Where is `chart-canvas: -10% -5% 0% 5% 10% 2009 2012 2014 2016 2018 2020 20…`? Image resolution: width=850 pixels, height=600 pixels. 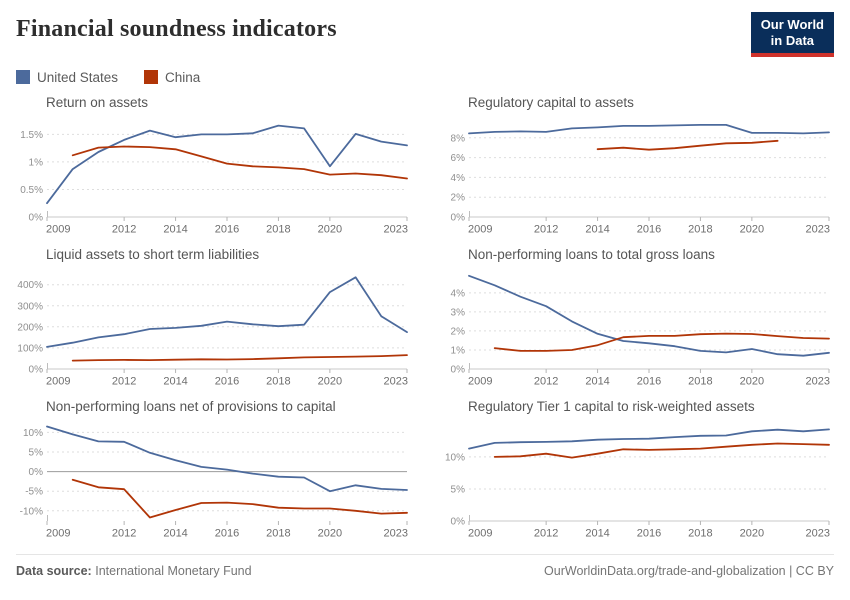 chart-canvas: -10% -5% 0% 5% 10% 2009 2012 2014 2016 2018 2020 20… is located at coordinates (214, 482).